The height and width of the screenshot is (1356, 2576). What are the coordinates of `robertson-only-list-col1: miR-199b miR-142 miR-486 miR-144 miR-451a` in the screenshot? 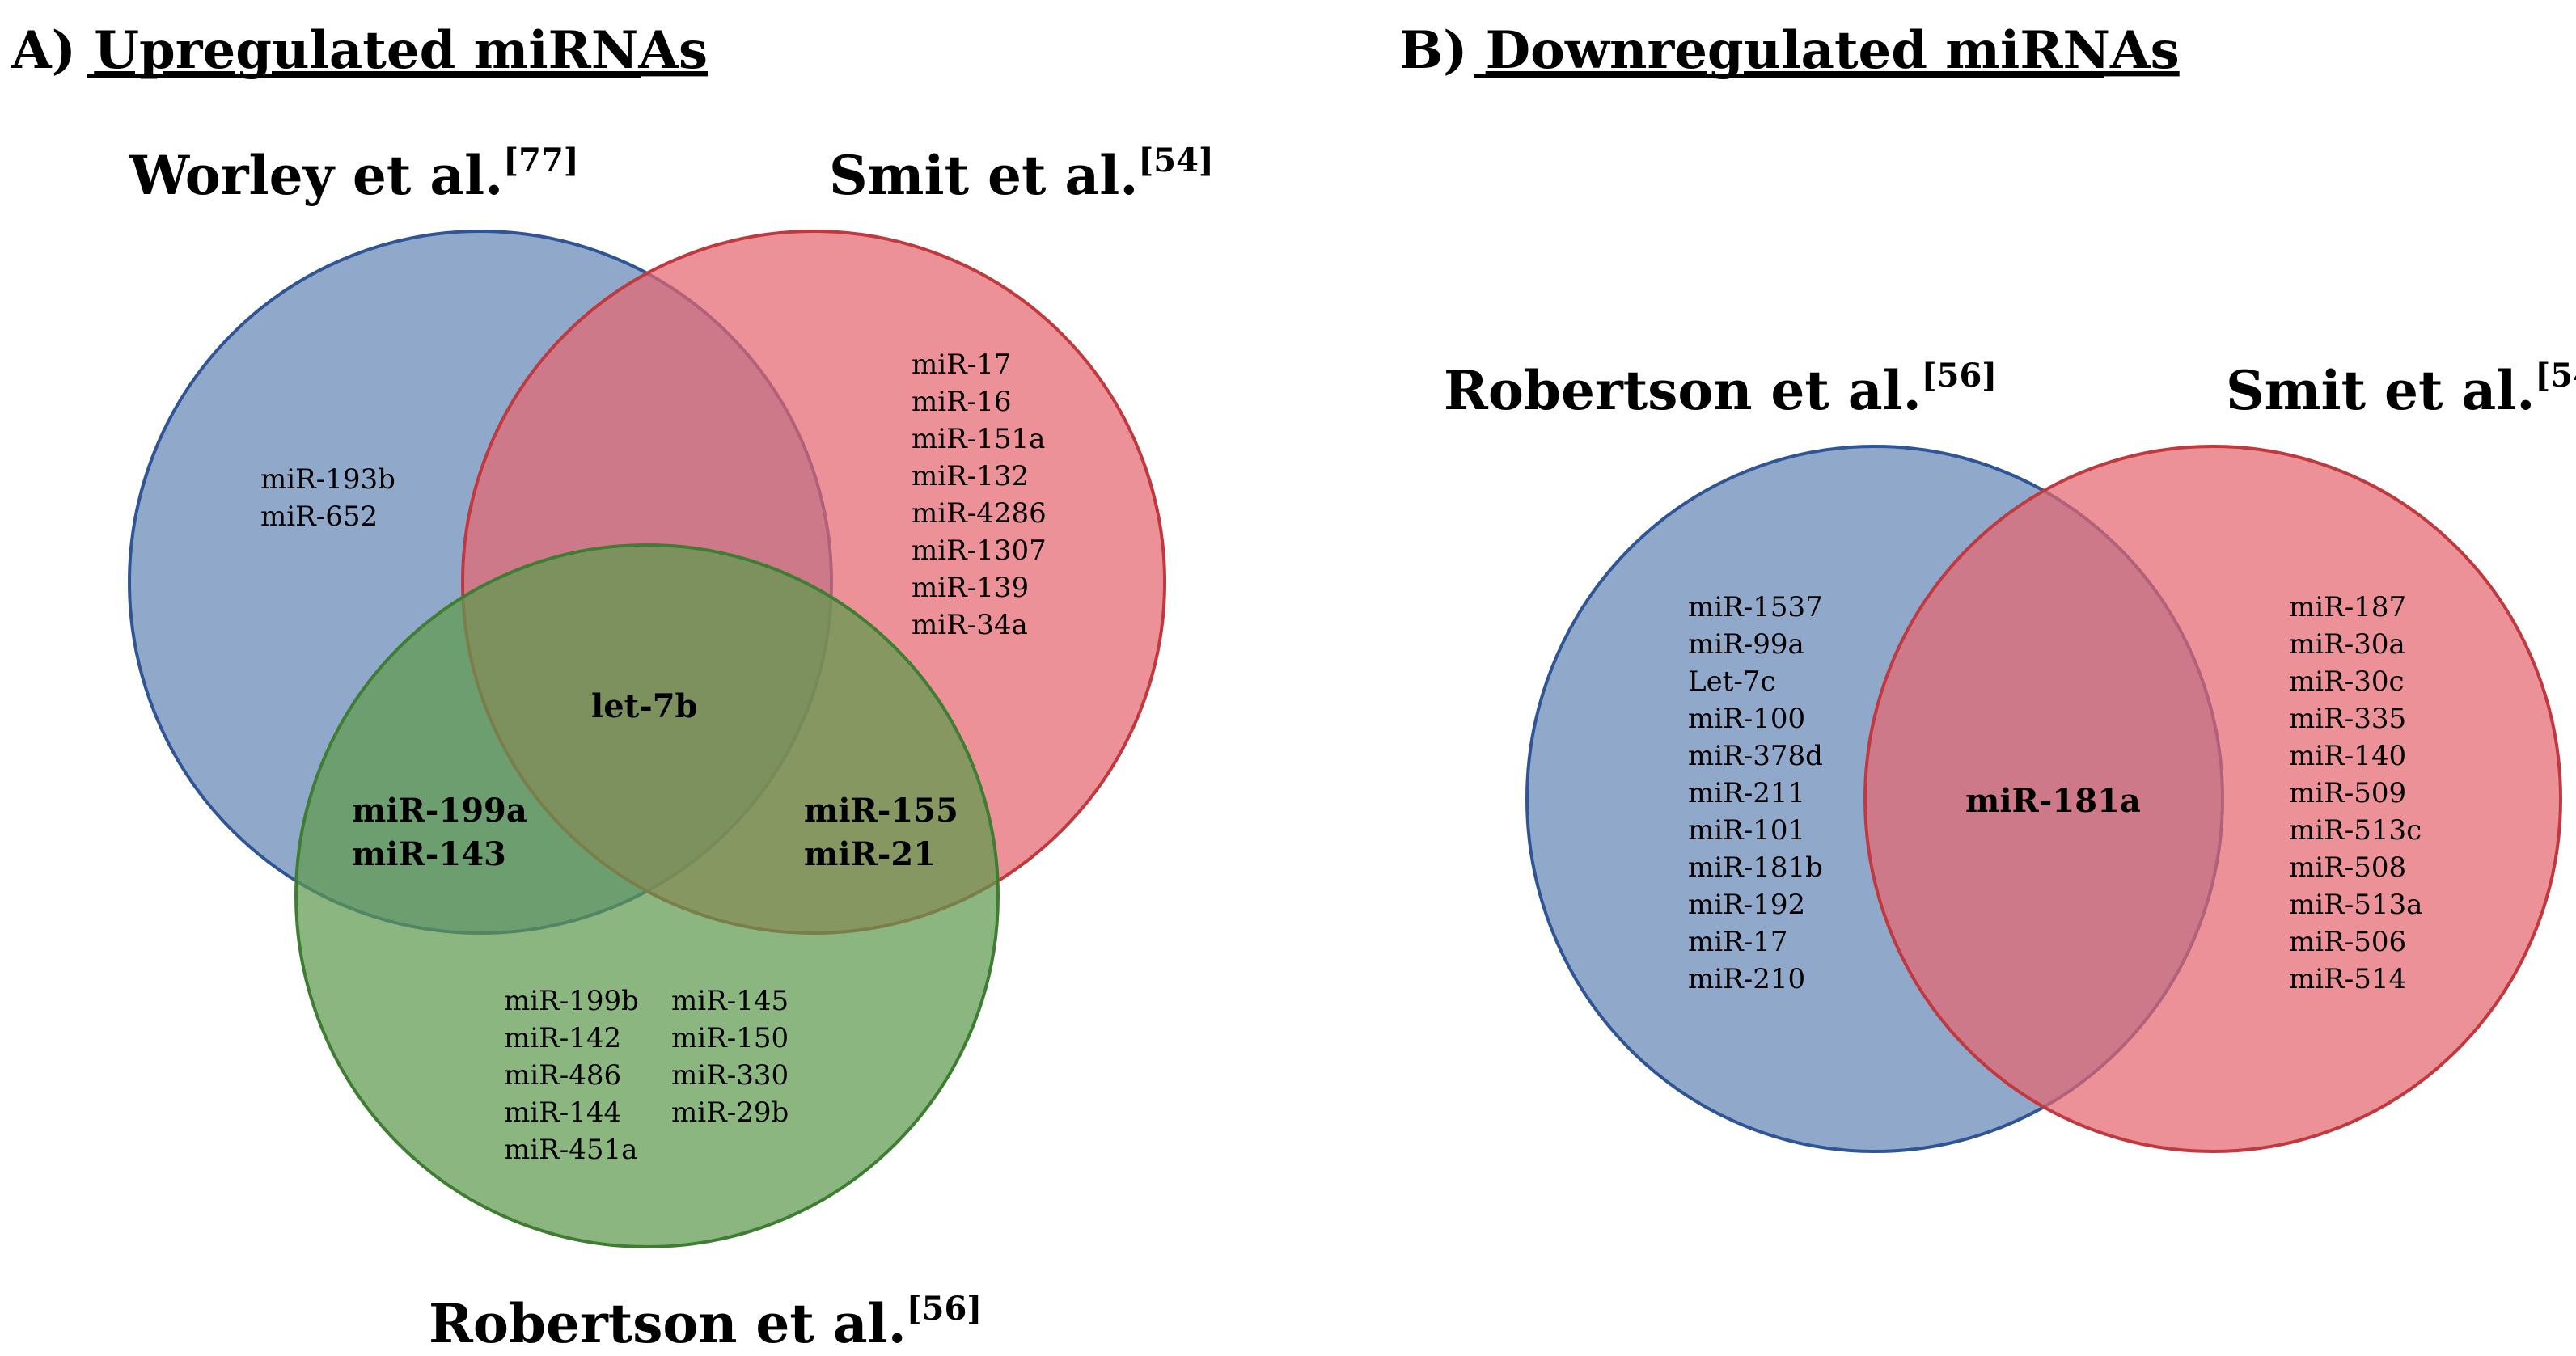 It's located at (571, 1075).